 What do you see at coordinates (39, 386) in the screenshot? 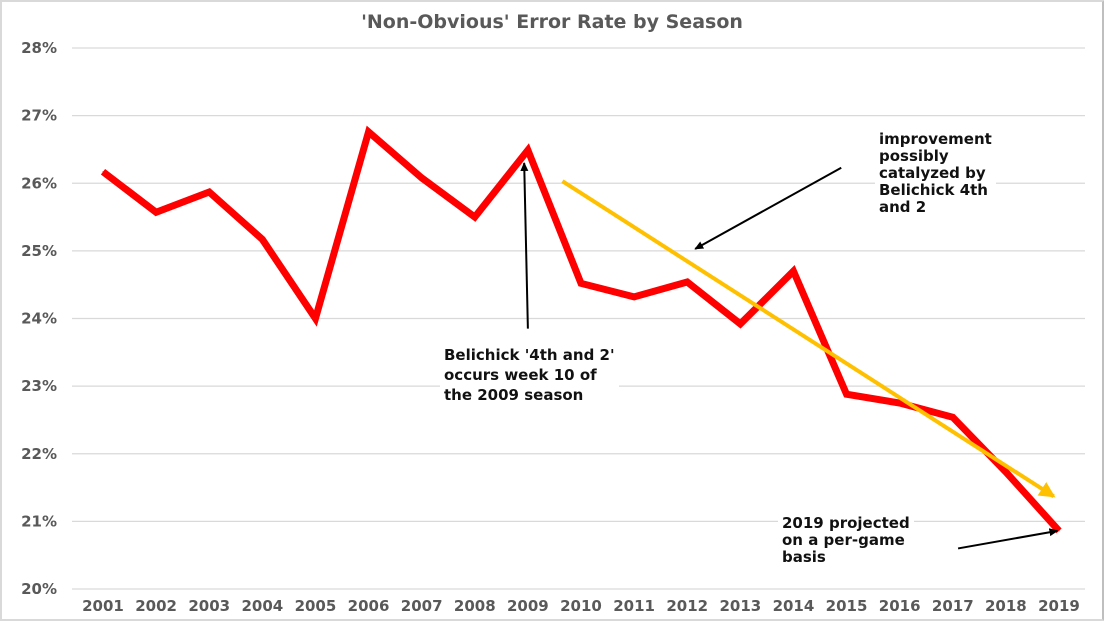
I see `y-tick-label: 23%` at bounding box center [39, 386].